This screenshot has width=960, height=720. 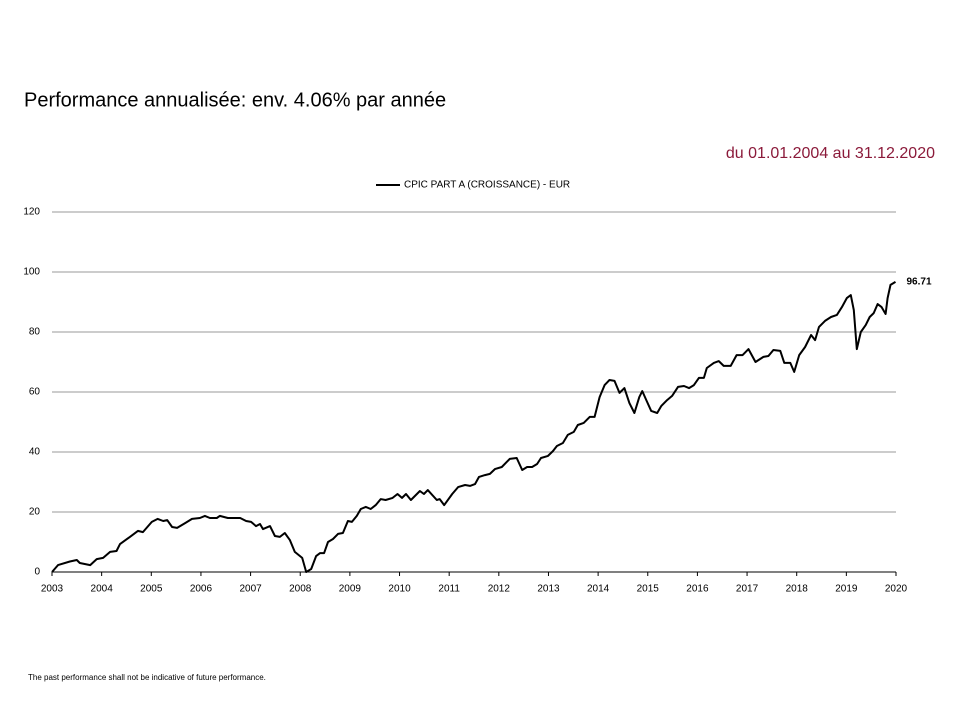 I want to click on x-tick-label: 2013, so click(x=548, y=589).